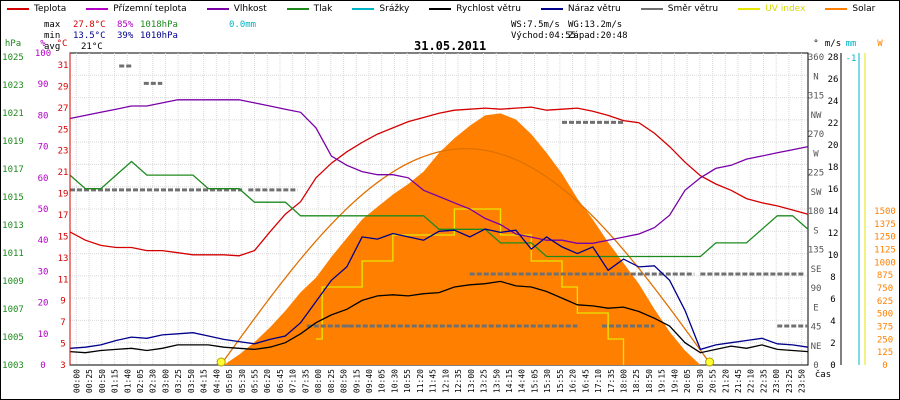 The height and width of the screenshot is (400, 900). What do you see at coordinates (380, 9) in the screenshot?
I see `legend-item: Srážky` at bounding box center [380, 9].